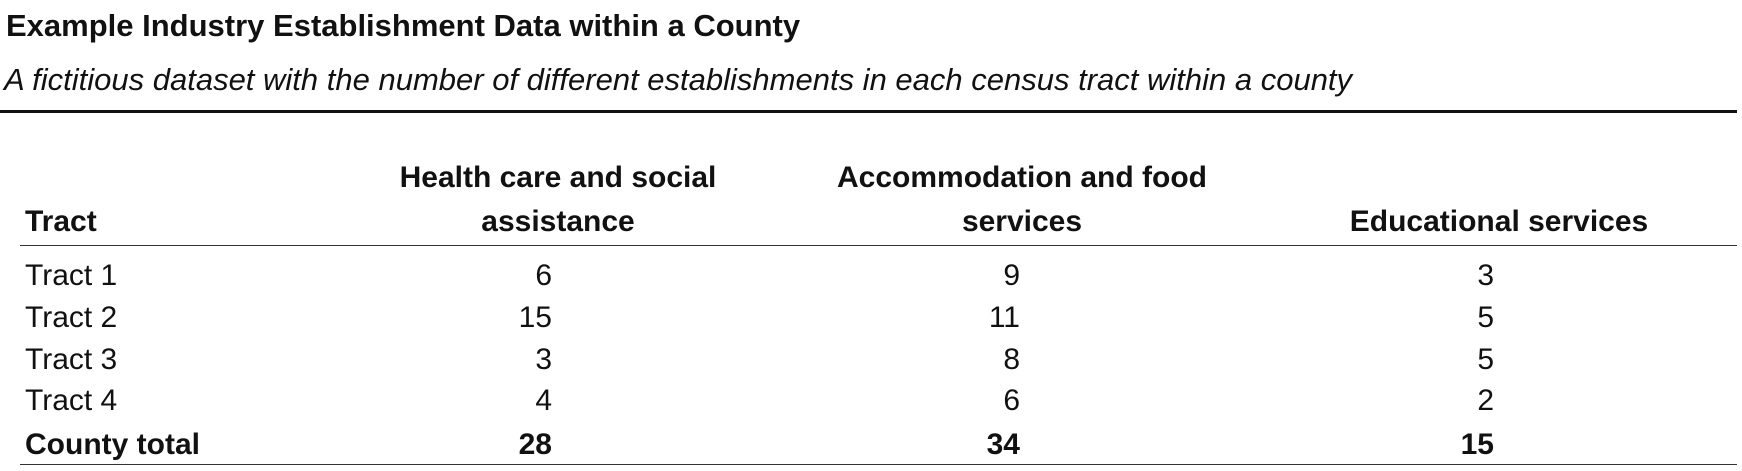  I want to click on bottom-rule, so click(878, 464).